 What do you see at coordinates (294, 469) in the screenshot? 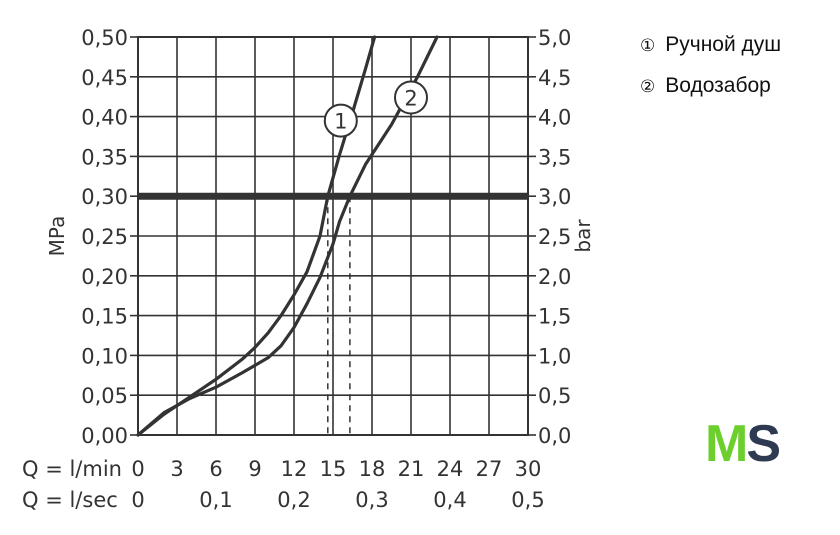
I see `x-lmin-tick-label: 12` at bounding box center [294, 469].